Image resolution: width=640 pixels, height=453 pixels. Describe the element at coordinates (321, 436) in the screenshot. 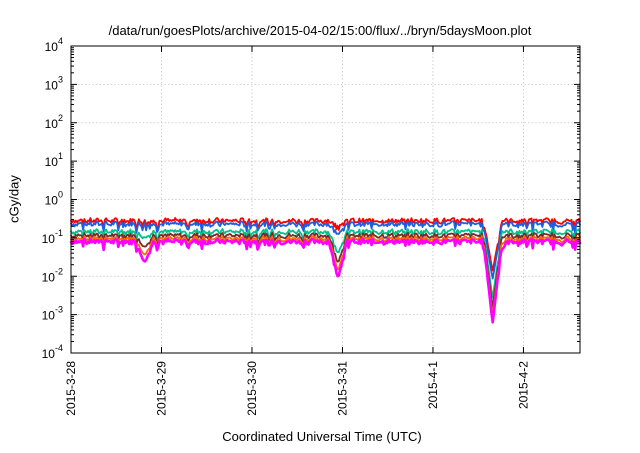

I see `x-axis-label: Coordinated Universal Time (UTC)` at that location.